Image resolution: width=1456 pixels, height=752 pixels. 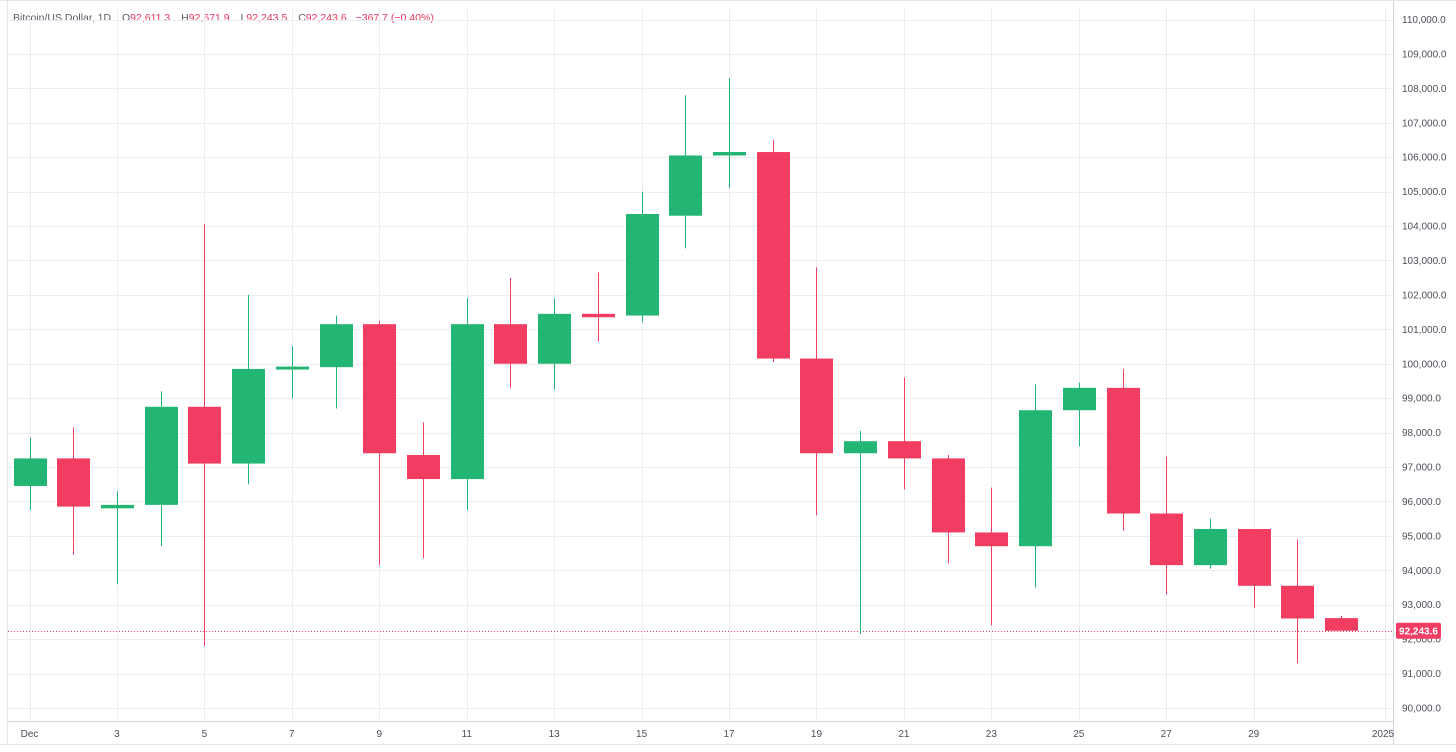 What do you see at coordinates (94, 18) in the screenshot?
I see `legend-sep: ,` at bounding box center [94, 18].